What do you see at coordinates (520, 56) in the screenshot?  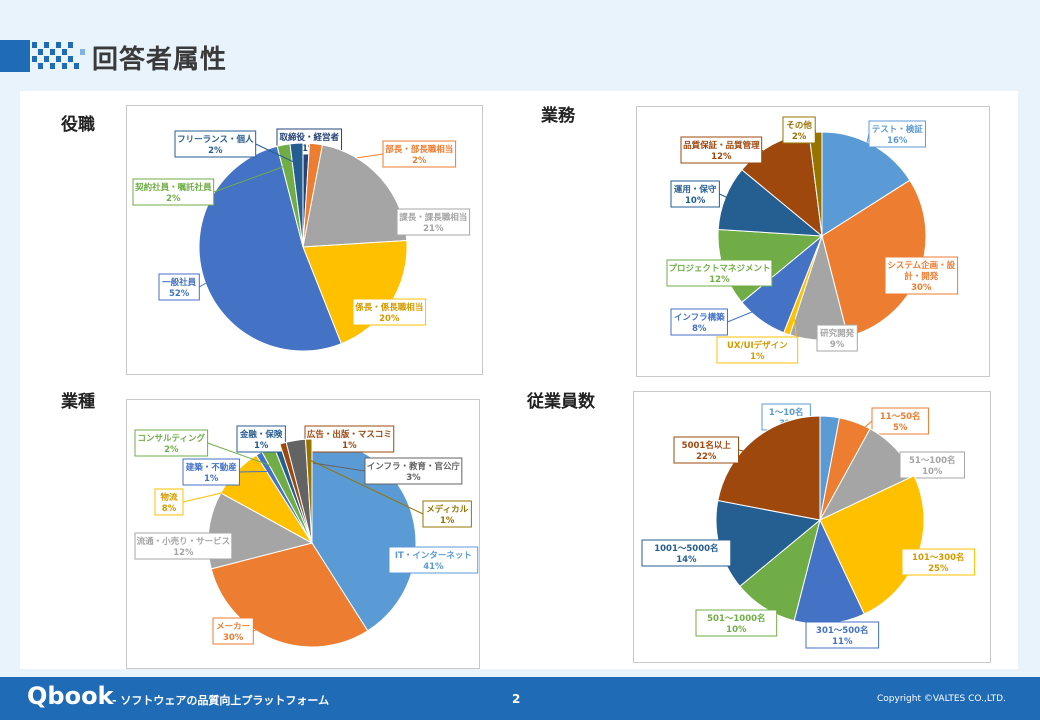 I see `title-bar: 回答者属性` at bounding box center [520, 56].